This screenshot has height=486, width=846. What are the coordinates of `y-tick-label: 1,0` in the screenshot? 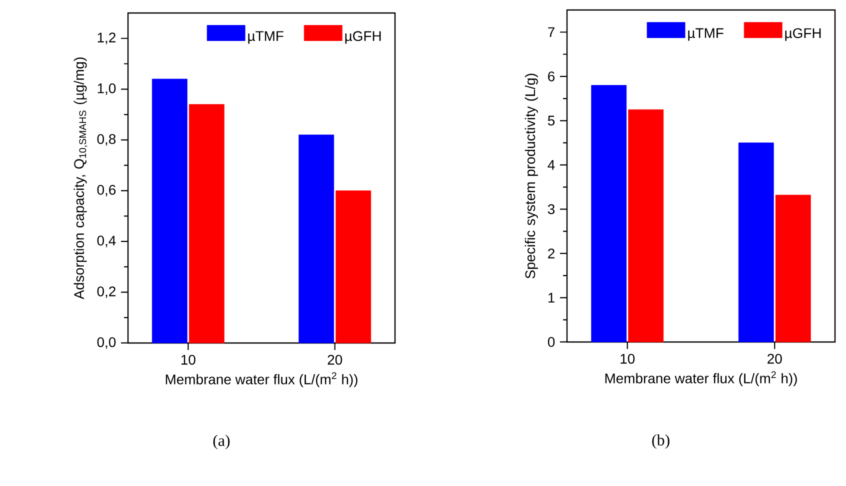 It's located at (107, 89).